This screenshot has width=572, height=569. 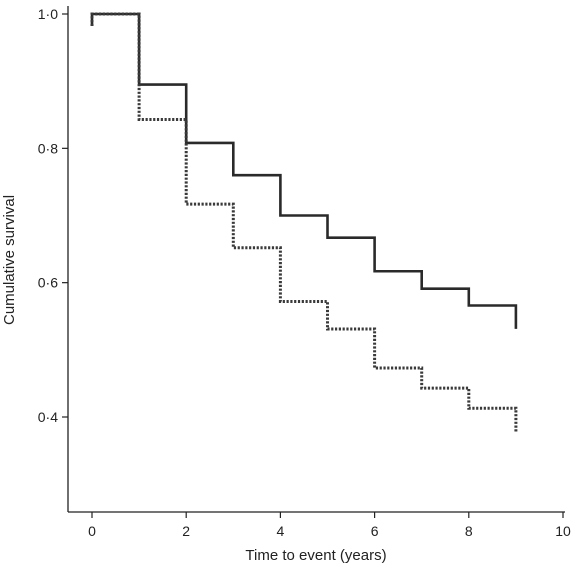 What do you see at coordinates (281, 531) in the screenshot?
I see `x-tick-label: 4` at bounding box center [281, 531].